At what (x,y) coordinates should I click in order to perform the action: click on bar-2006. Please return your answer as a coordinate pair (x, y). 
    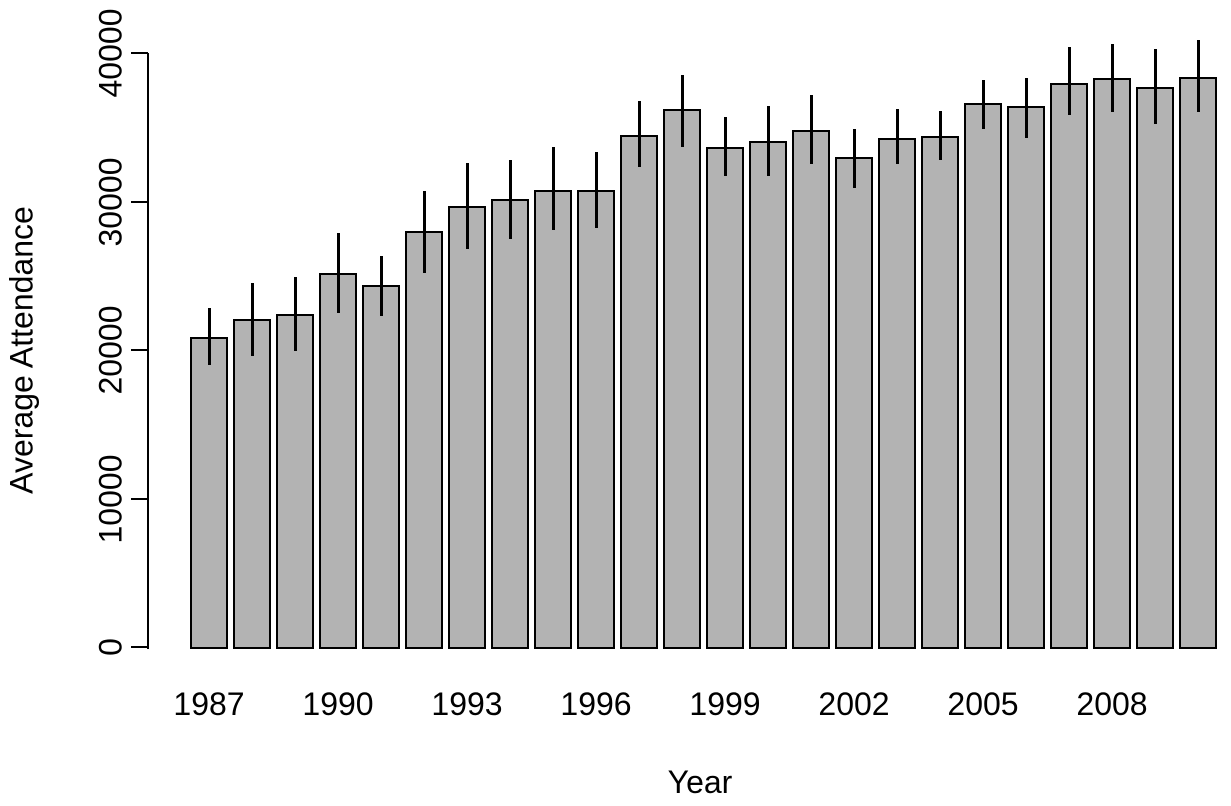
    Looking at the image, I should click on (1026, 377).